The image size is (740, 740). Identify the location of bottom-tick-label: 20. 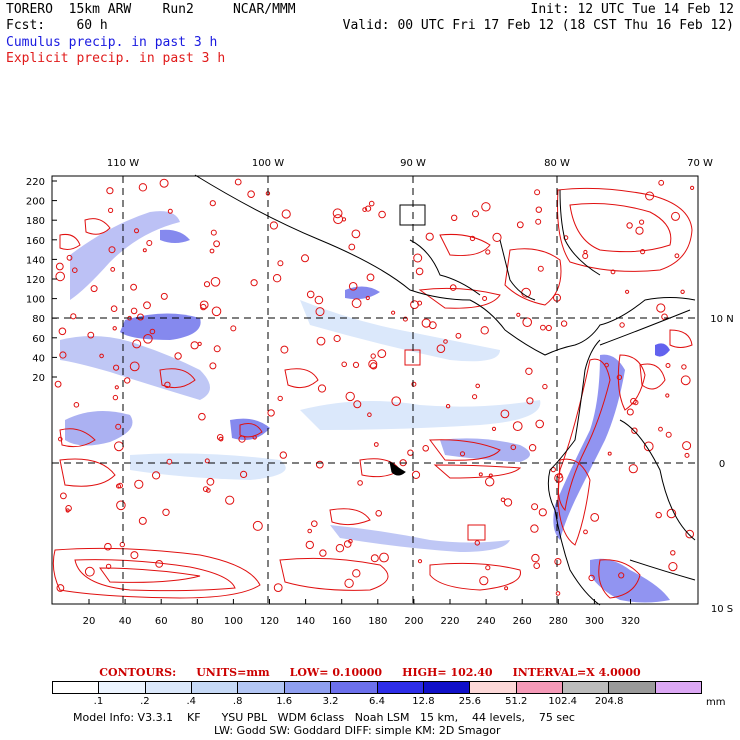
(89, 621).